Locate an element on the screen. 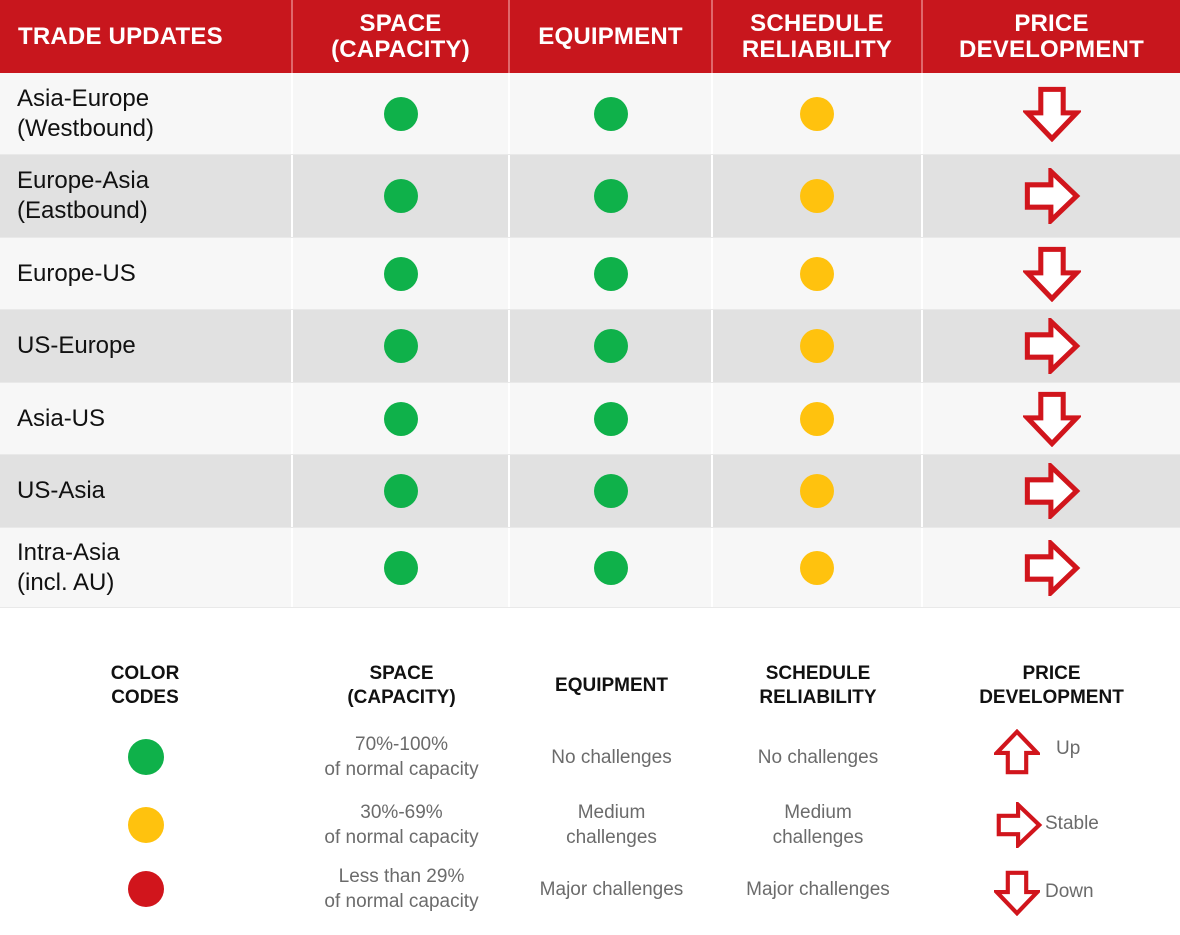 This screenshot has height=935, width=1180. legend-price-up is located at coordinates (1017, 752).